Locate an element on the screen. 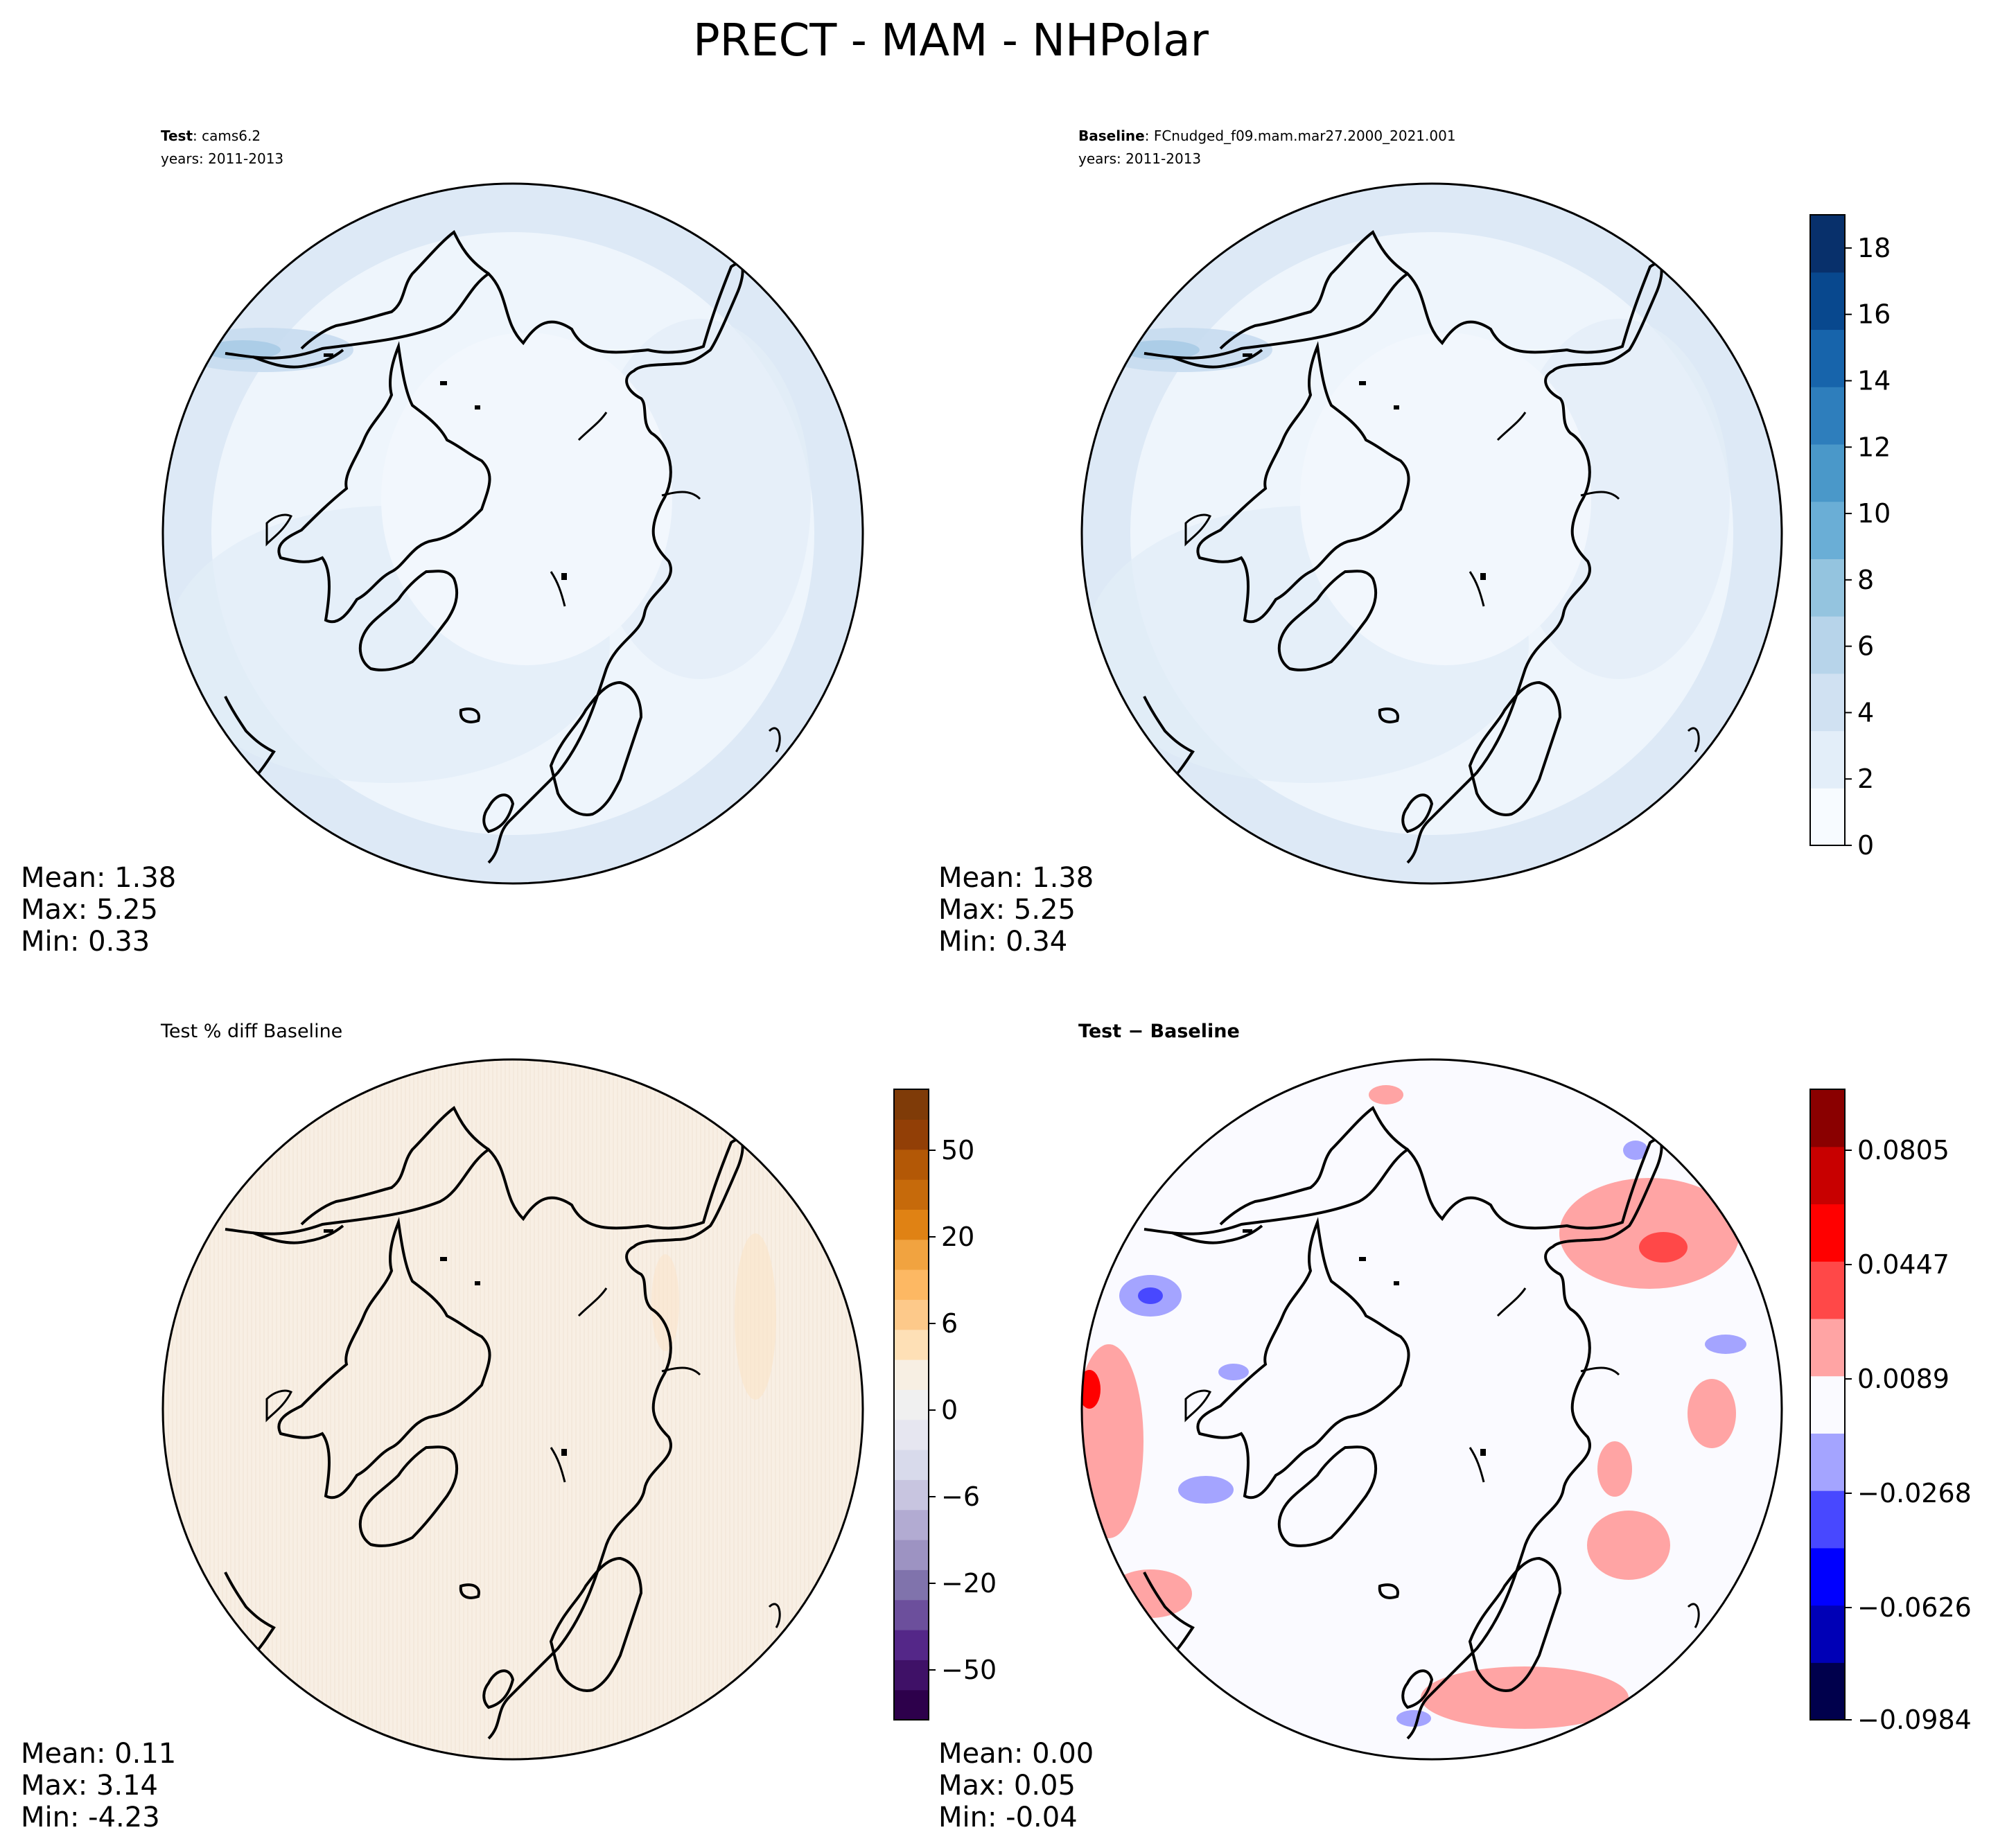  map-baseline-boundary is located at coordinates (1431, 533).